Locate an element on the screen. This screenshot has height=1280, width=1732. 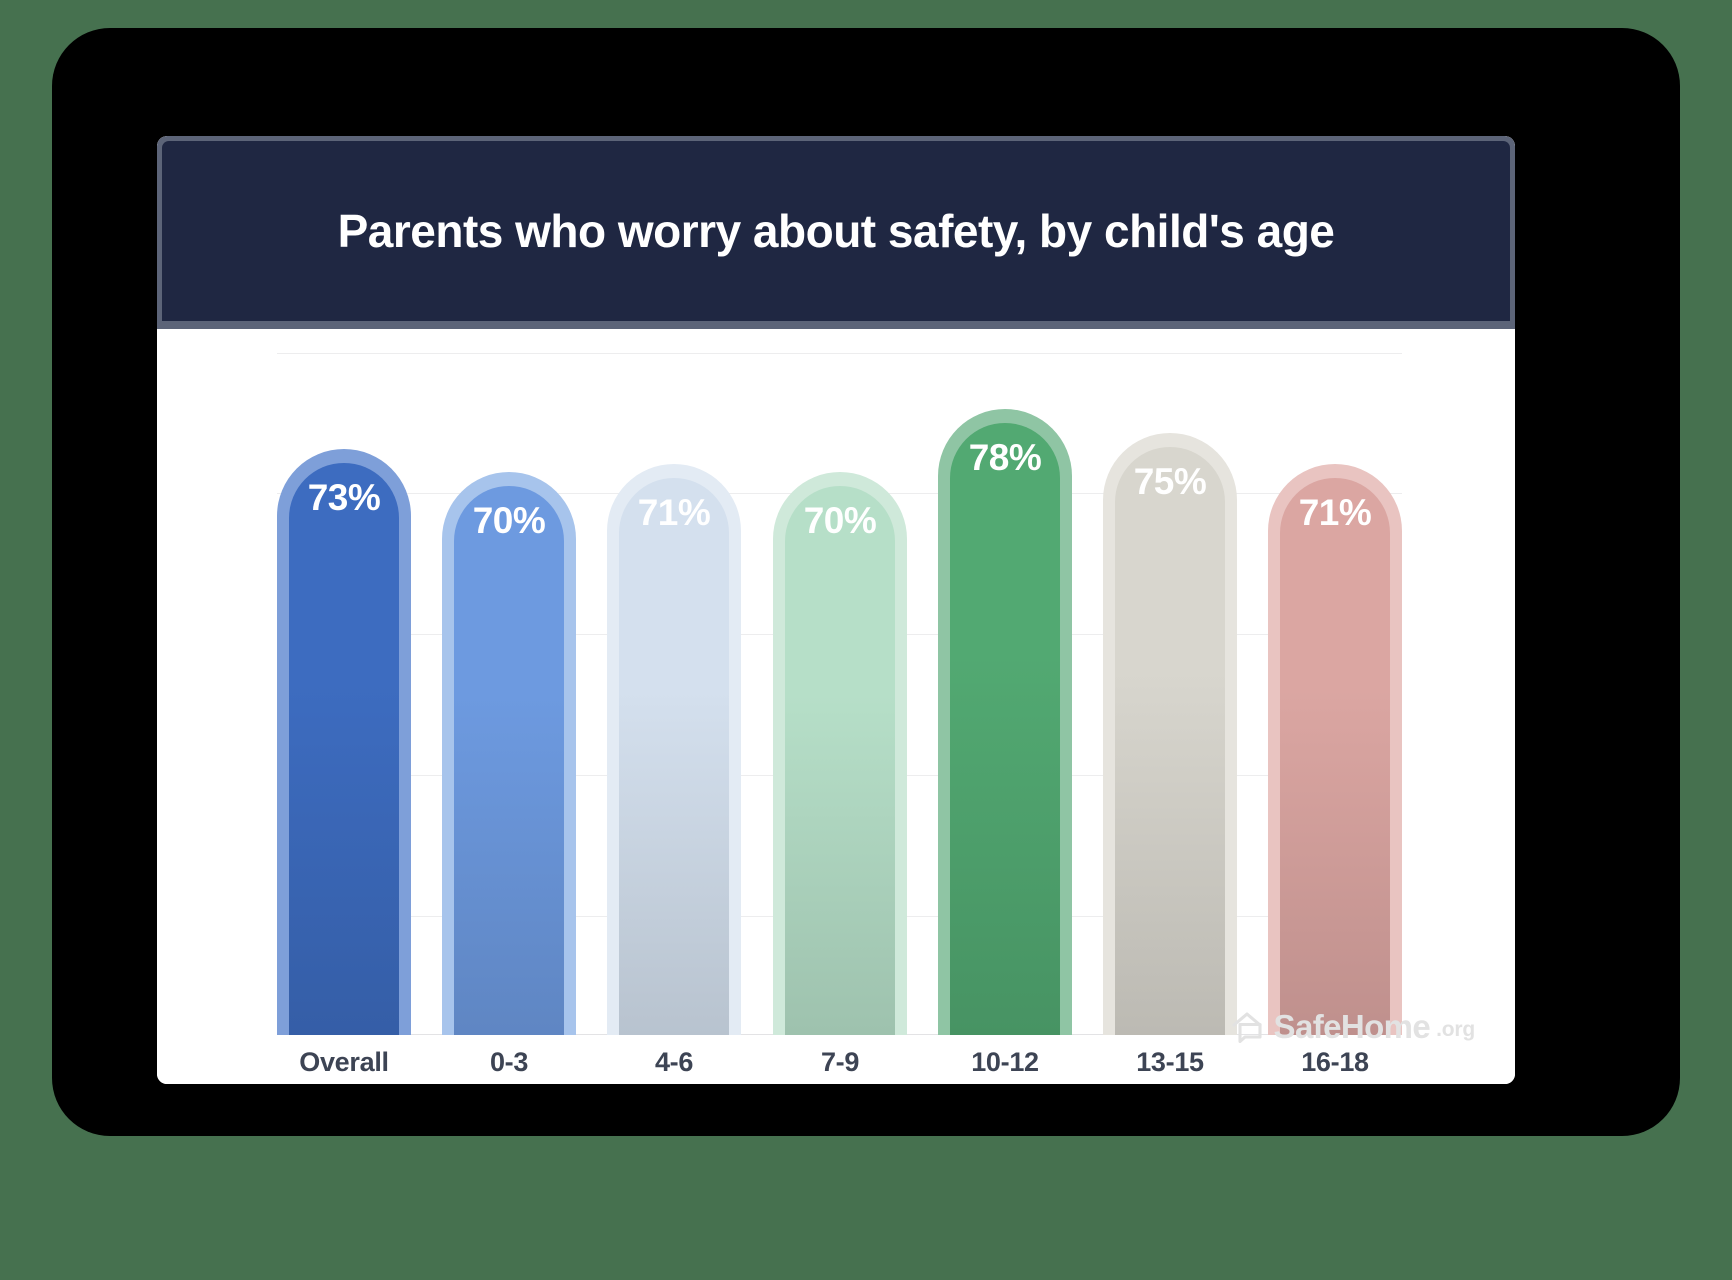
x-axis-labels: Overall 0-3 4-6 7-9 10-12 13-15 16-18 is located at coordinates (839, 1065).